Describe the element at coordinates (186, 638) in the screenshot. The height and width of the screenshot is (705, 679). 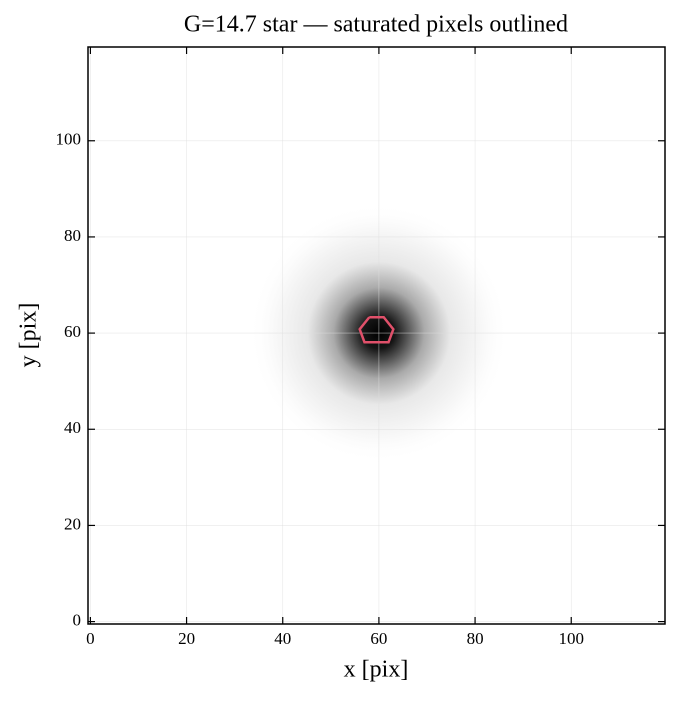
I see `x-tick-label: 20` at that location.